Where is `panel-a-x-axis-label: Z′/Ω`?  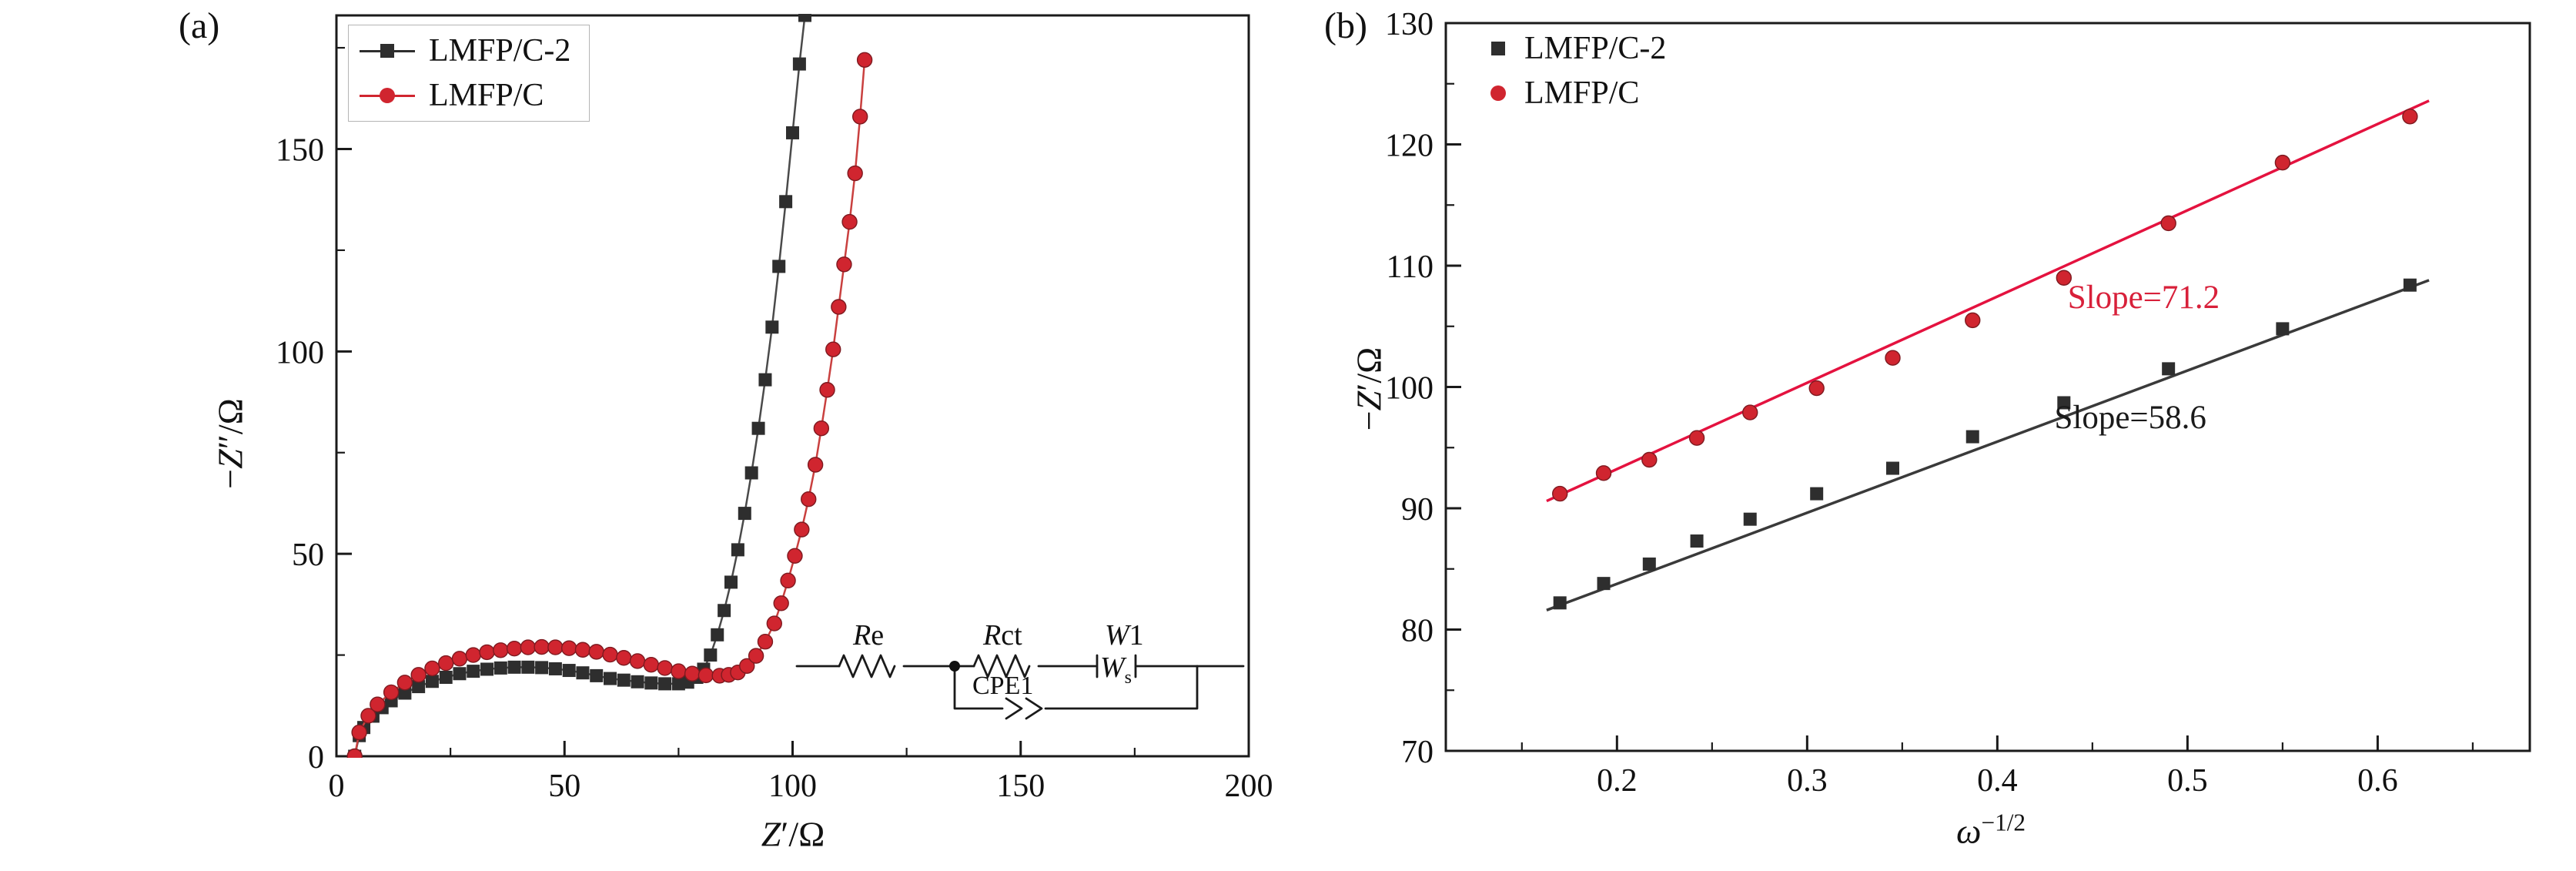
panel-a-x-axis-label: Z′/Ω is located at coordinates (793, 834).